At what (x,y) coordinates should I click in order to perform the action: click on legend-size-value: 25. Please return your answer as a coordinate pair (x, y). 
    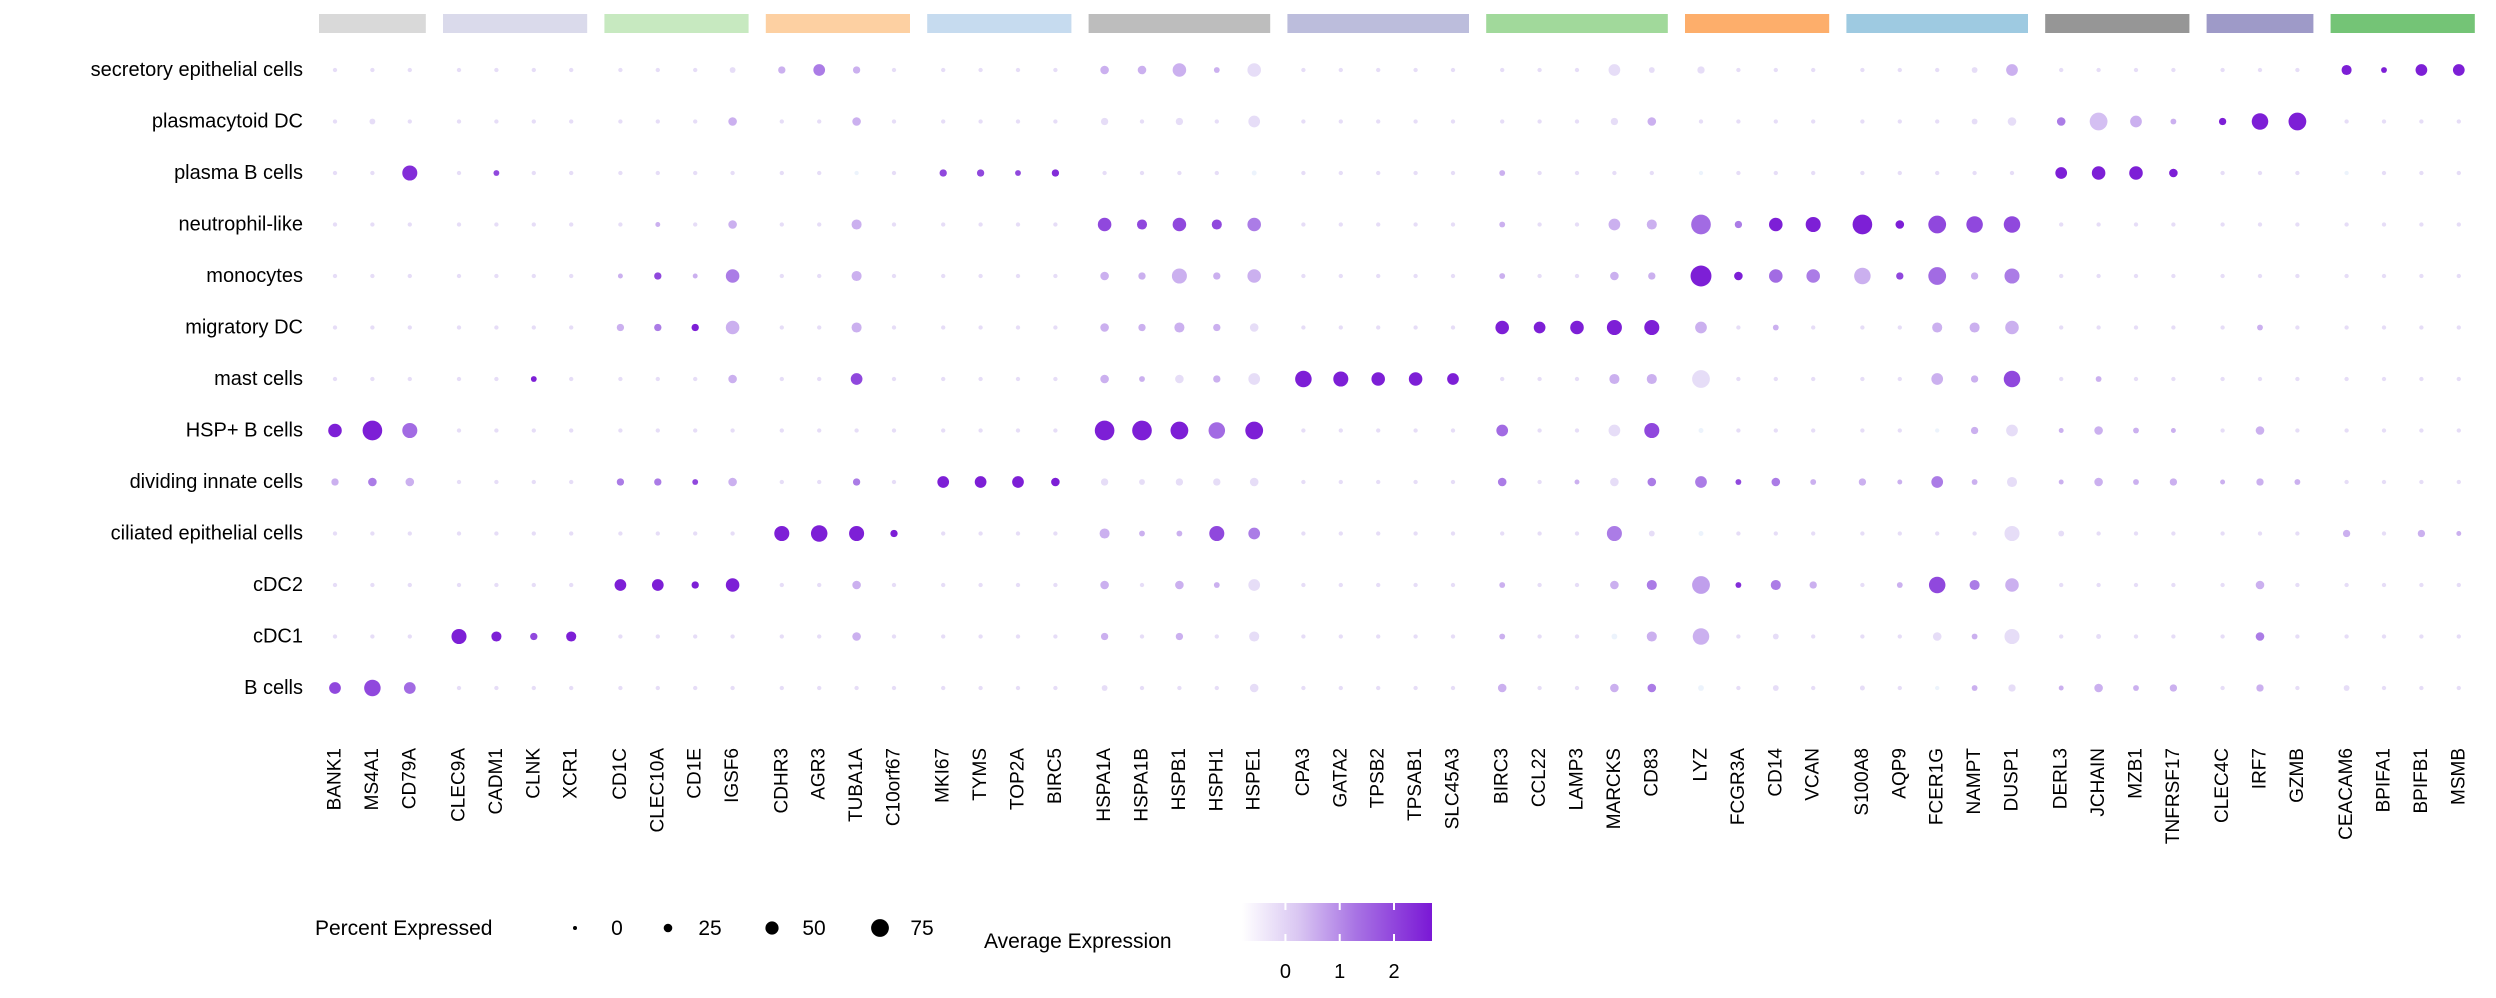
    Looking at the image, I should click on (709, 928).